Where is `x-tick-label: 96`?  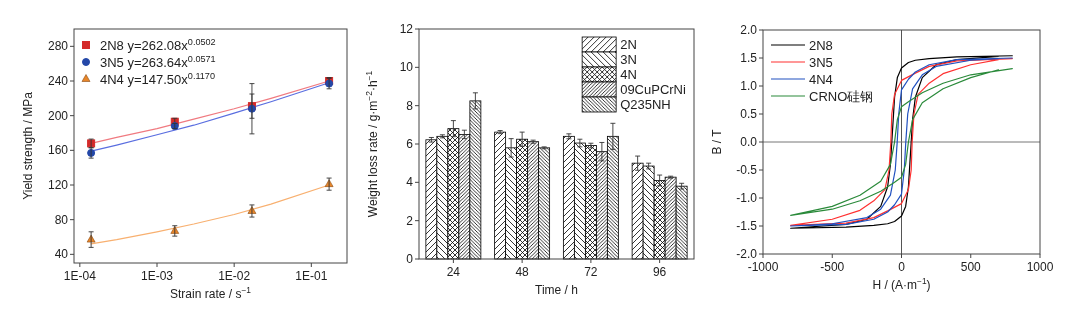 x-tick-label: 96 is located at coordinates (659, 272).